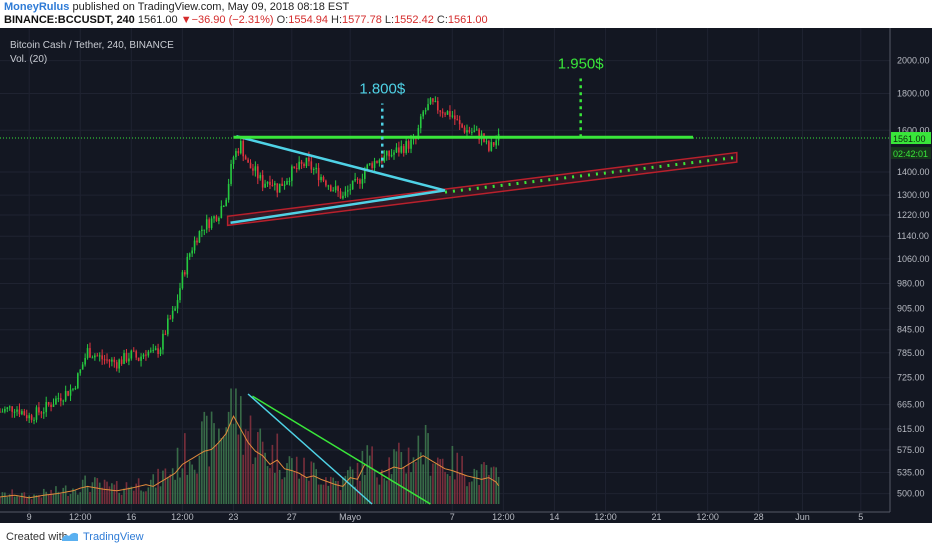  I want to click on current-price-badge, so click(911, 138).